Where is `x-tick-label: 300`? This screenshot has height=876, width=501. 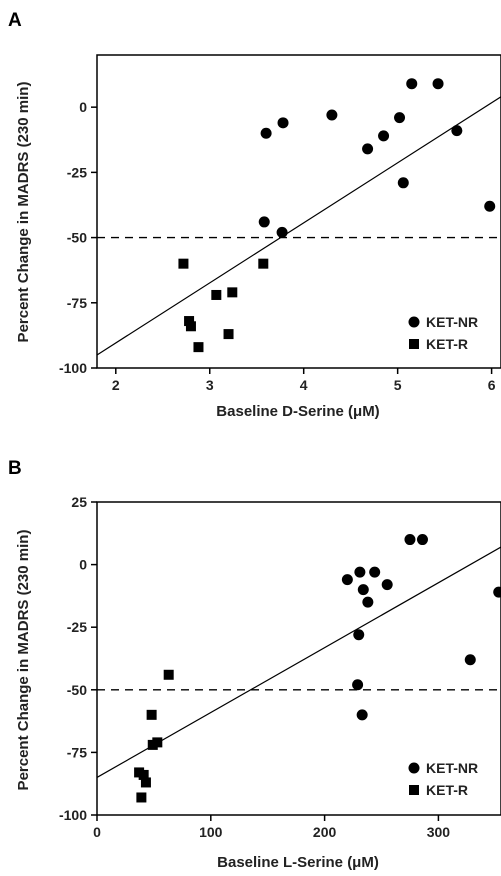 x-tick-label: 300 is located at coordinates (439, 832).